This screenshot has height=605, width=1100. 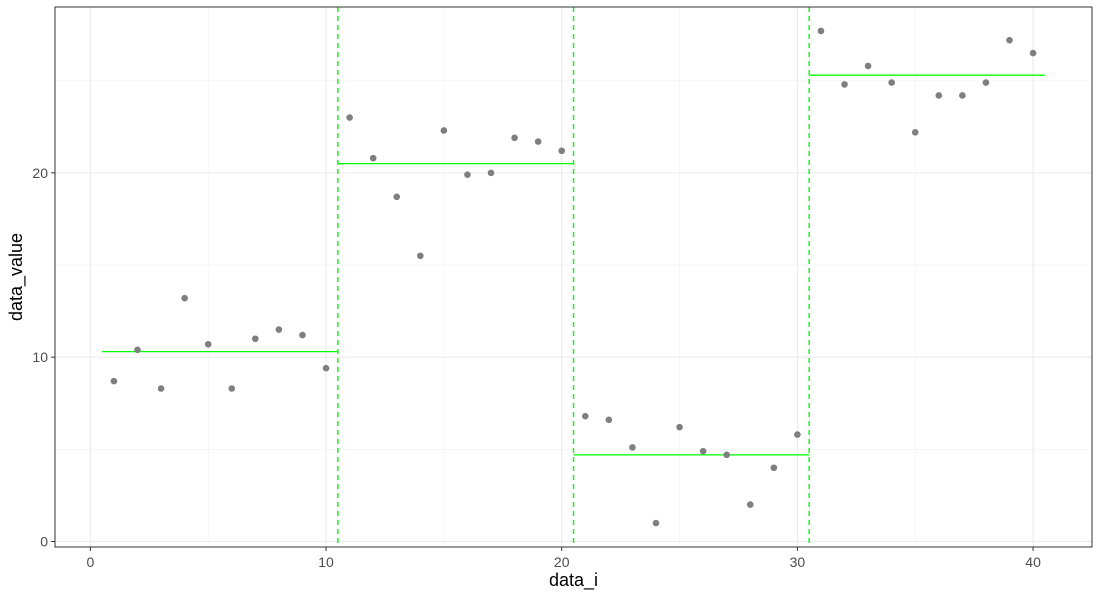 I want to click on x-axis-ticks: 0 10 20 30 40, so click(x=563, y=558).